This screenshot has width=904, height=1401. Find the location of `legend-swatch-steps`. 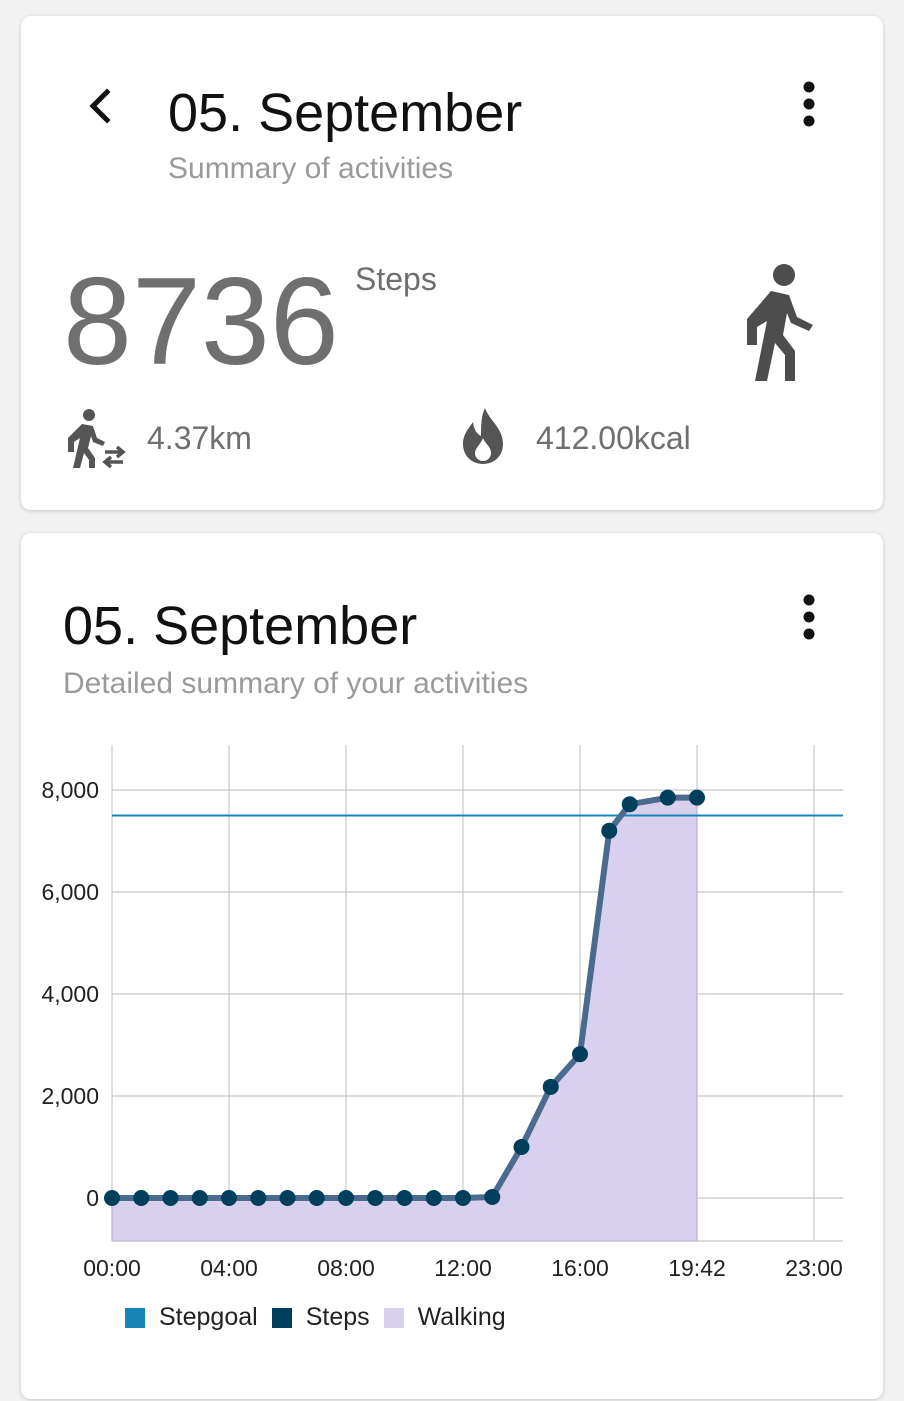

legend-swatch-steps is located at coordinates (281, 1317).